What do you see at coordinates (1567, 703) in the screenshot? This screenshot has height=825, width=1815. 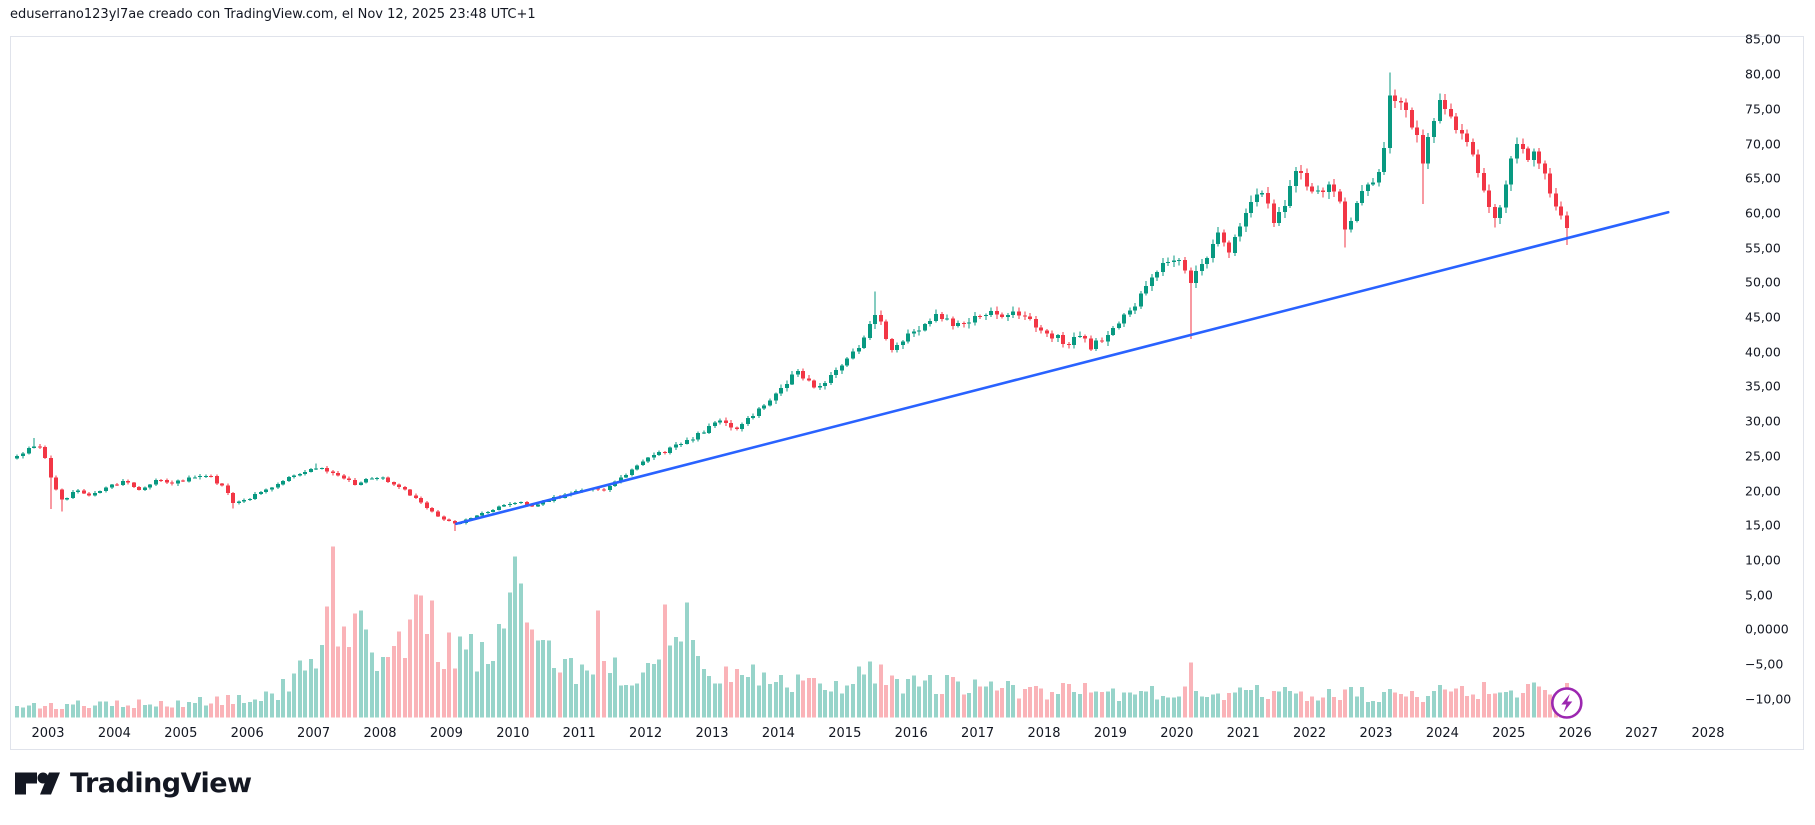 I see `lightning-event-icon` at bounding box center [1567, 703].